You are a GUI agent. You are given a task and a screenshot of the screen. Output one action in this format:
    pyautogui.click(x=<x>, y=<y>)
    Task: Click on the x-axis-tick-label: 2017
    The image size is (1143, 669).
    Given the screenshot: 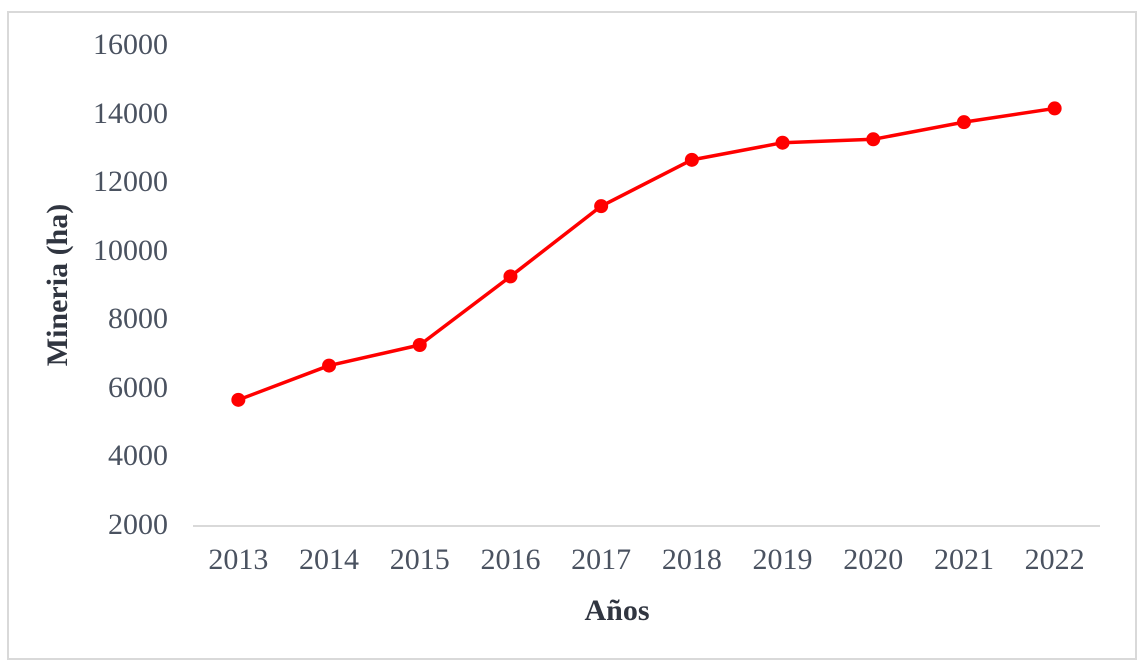 What is the action you would take?
    pyautogui.click(x=601, y=559)
    